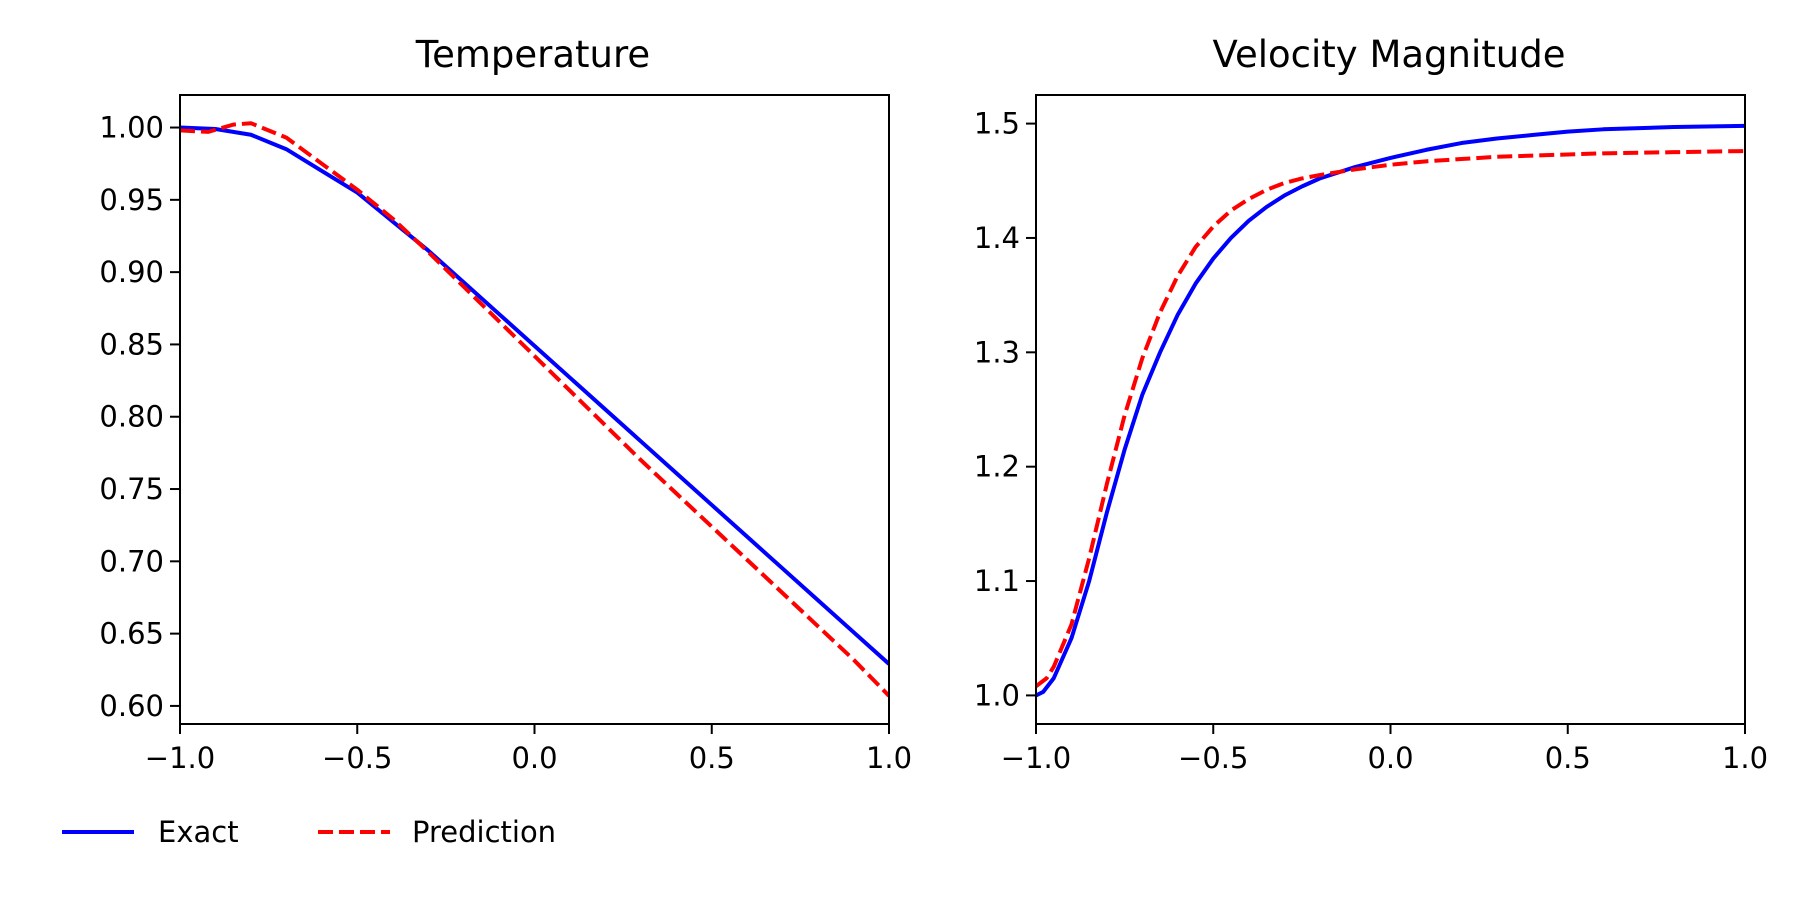 The image size is (1800, 900). Describe the element at coordinates (131, 489) in the screenshot. I see `y-tick-label: 0.75` at that location.